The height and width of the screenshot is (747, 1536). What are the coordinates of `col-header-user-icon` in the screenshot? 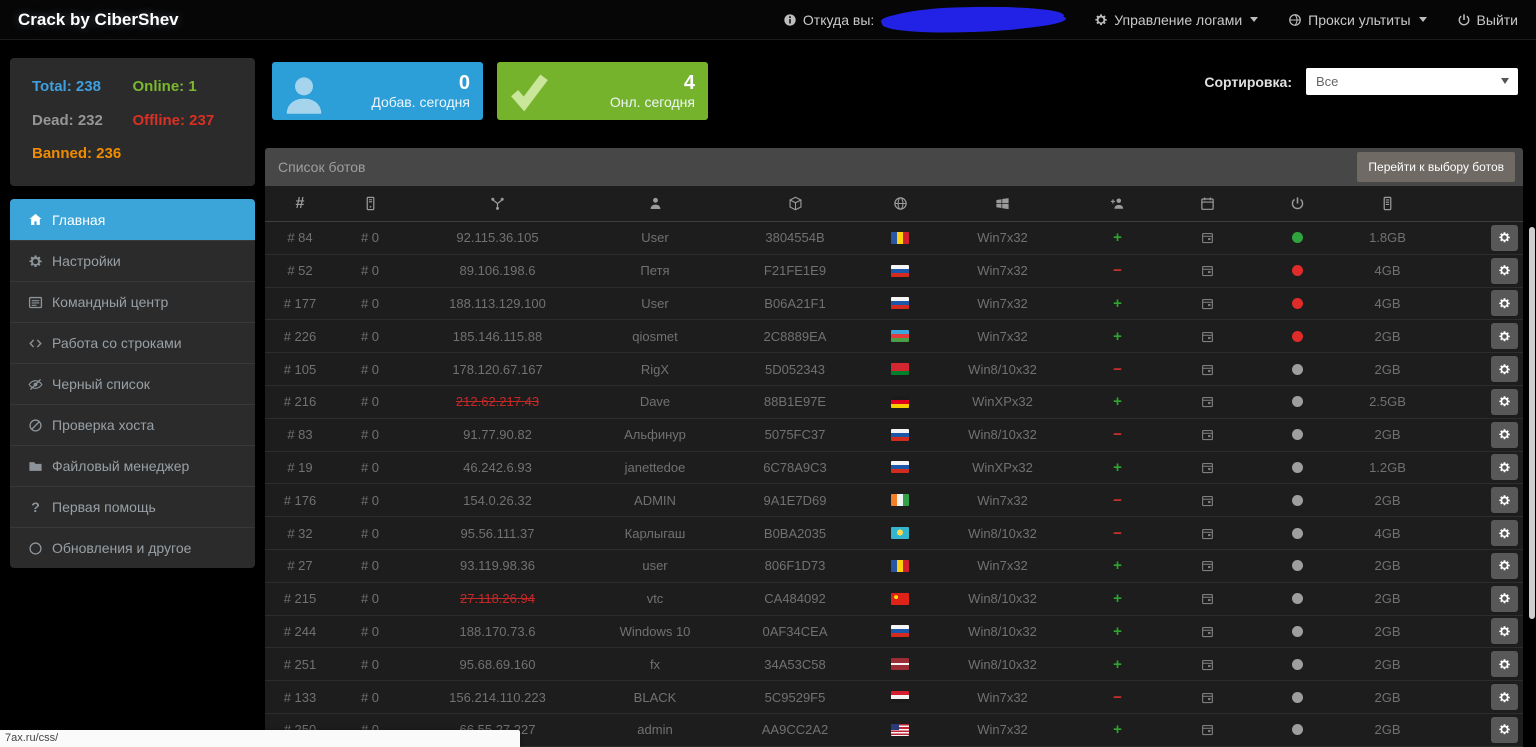 It's located at (655, 203).